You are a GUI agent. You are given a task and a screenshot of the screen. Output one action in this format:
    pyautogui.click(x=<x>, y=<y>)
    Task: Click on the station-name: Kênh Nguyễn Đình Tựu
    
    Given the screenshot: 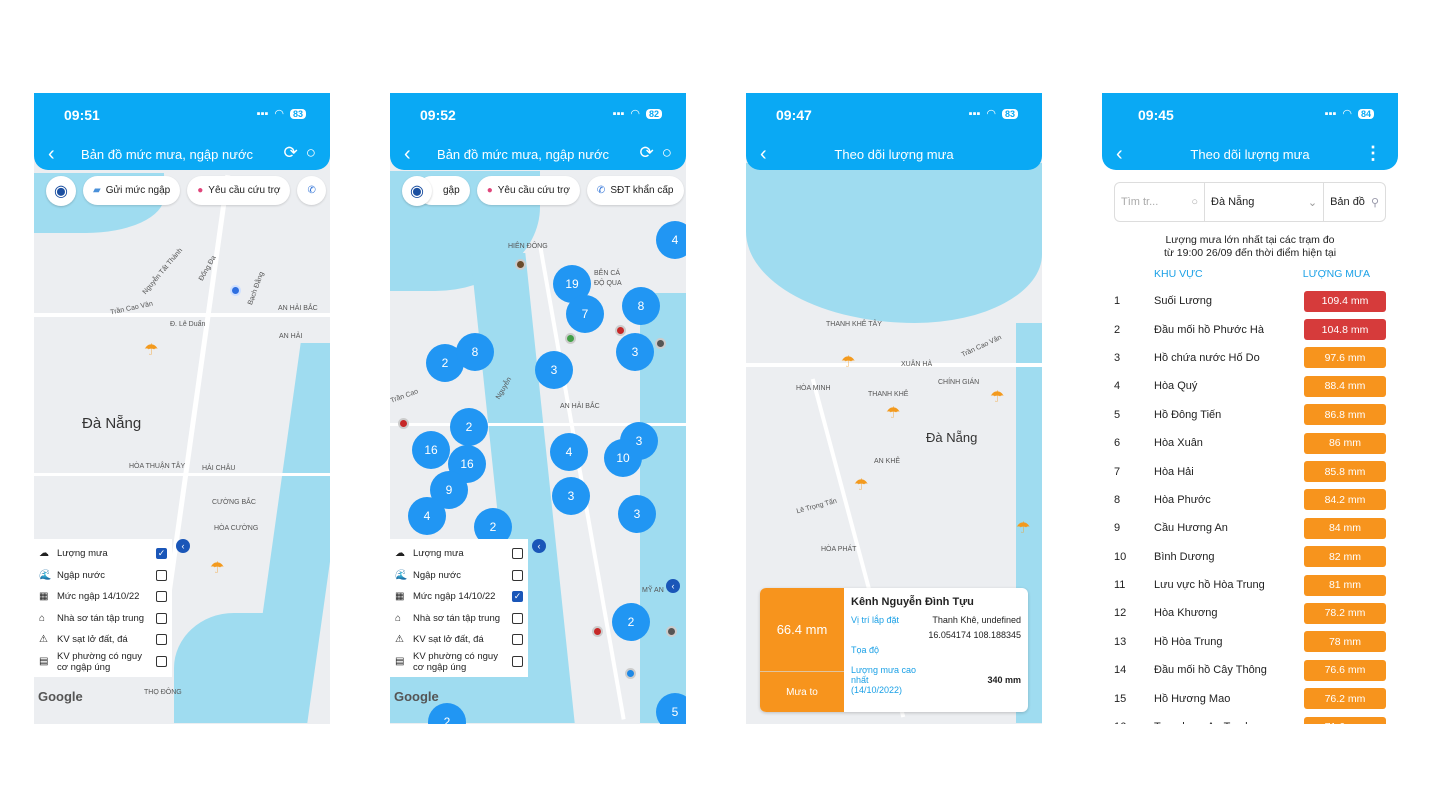 What is the action you would take?
    pyautogui.click(x=912, y=602)
    